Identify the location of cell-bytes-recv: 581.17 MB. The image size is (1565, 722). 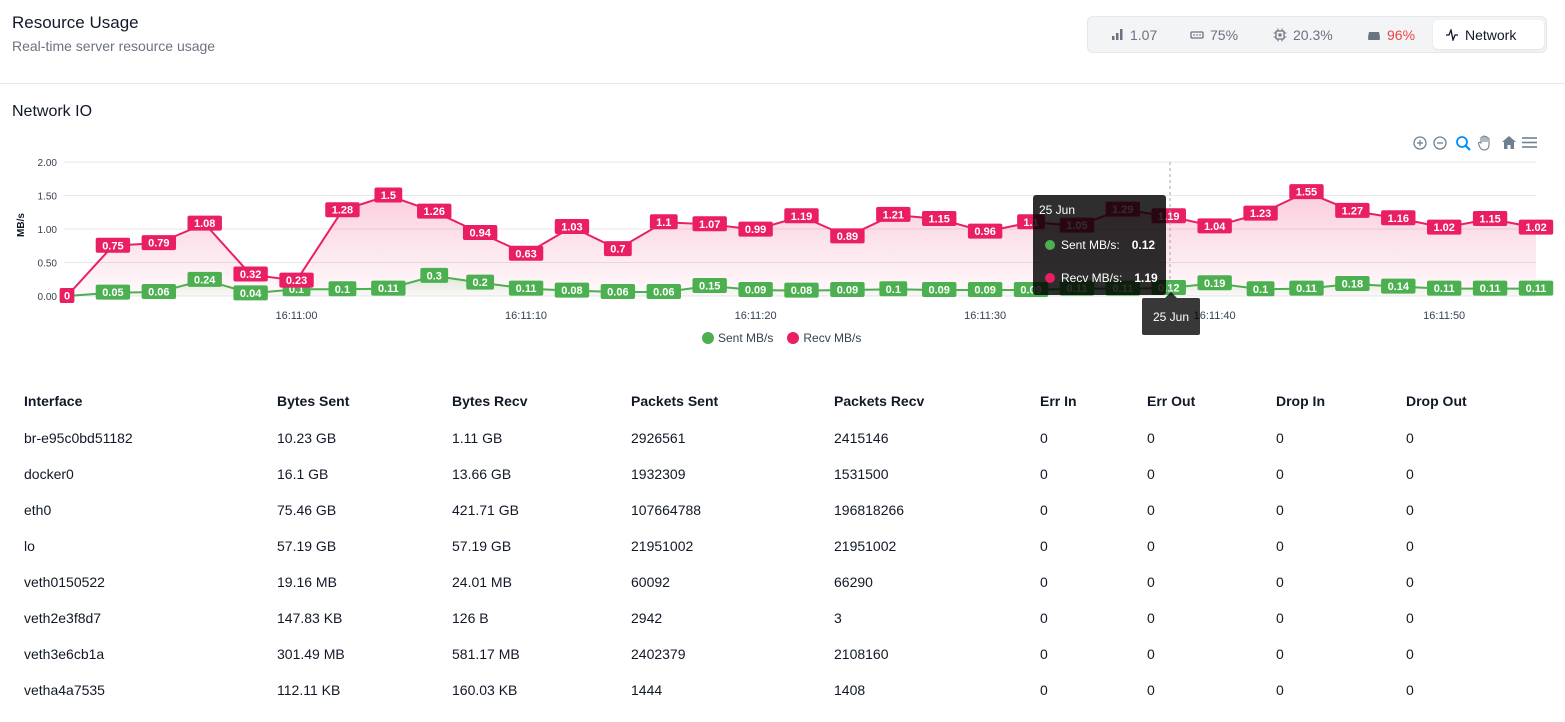
(486, 654).